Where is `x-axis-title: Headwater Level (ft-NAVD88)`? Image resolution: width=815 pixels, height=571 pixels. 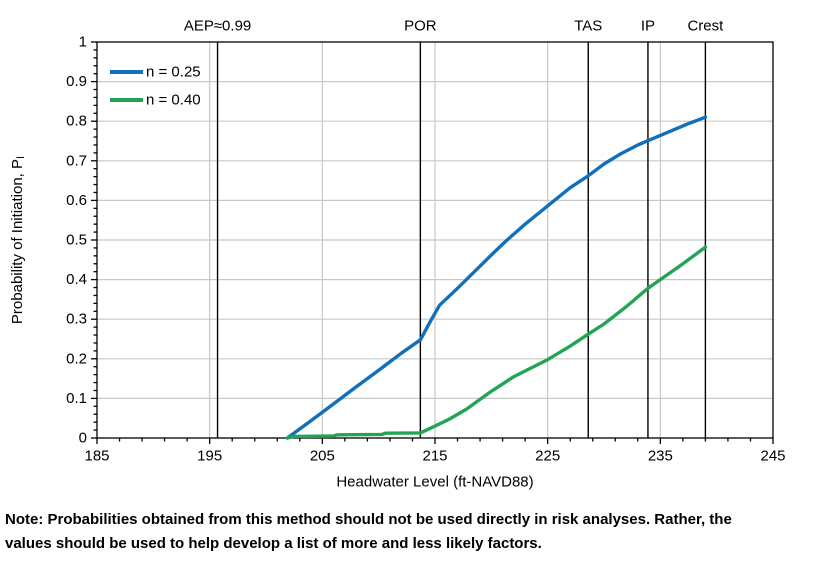
x-axis-title: Headwater Level (ft-NAVD88) is located at coordinates (434, 482).